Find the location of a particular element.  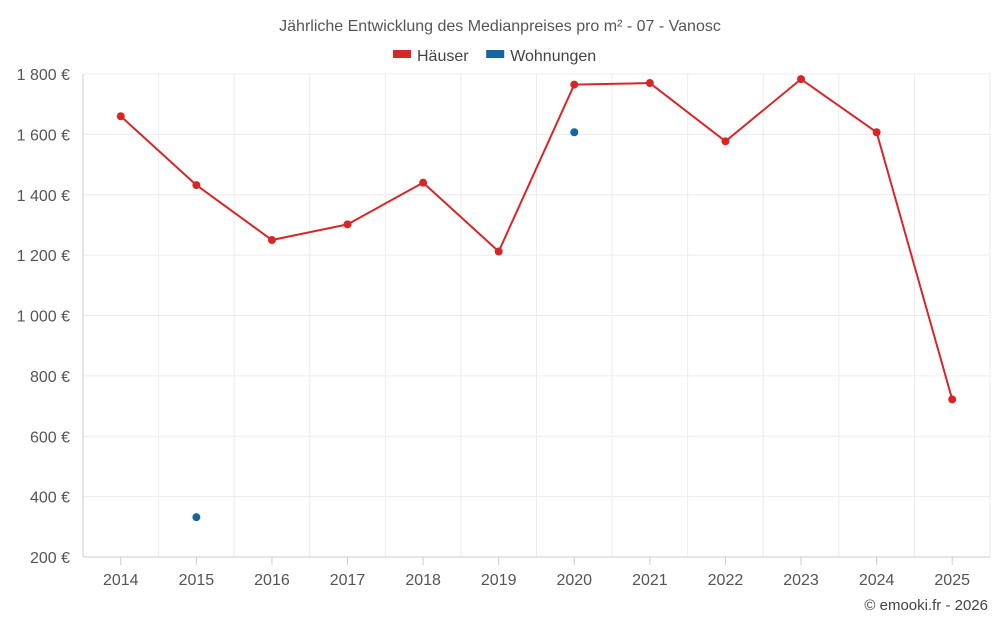

y-tick-label: 1 800 € is located at coordinates (43, 75).